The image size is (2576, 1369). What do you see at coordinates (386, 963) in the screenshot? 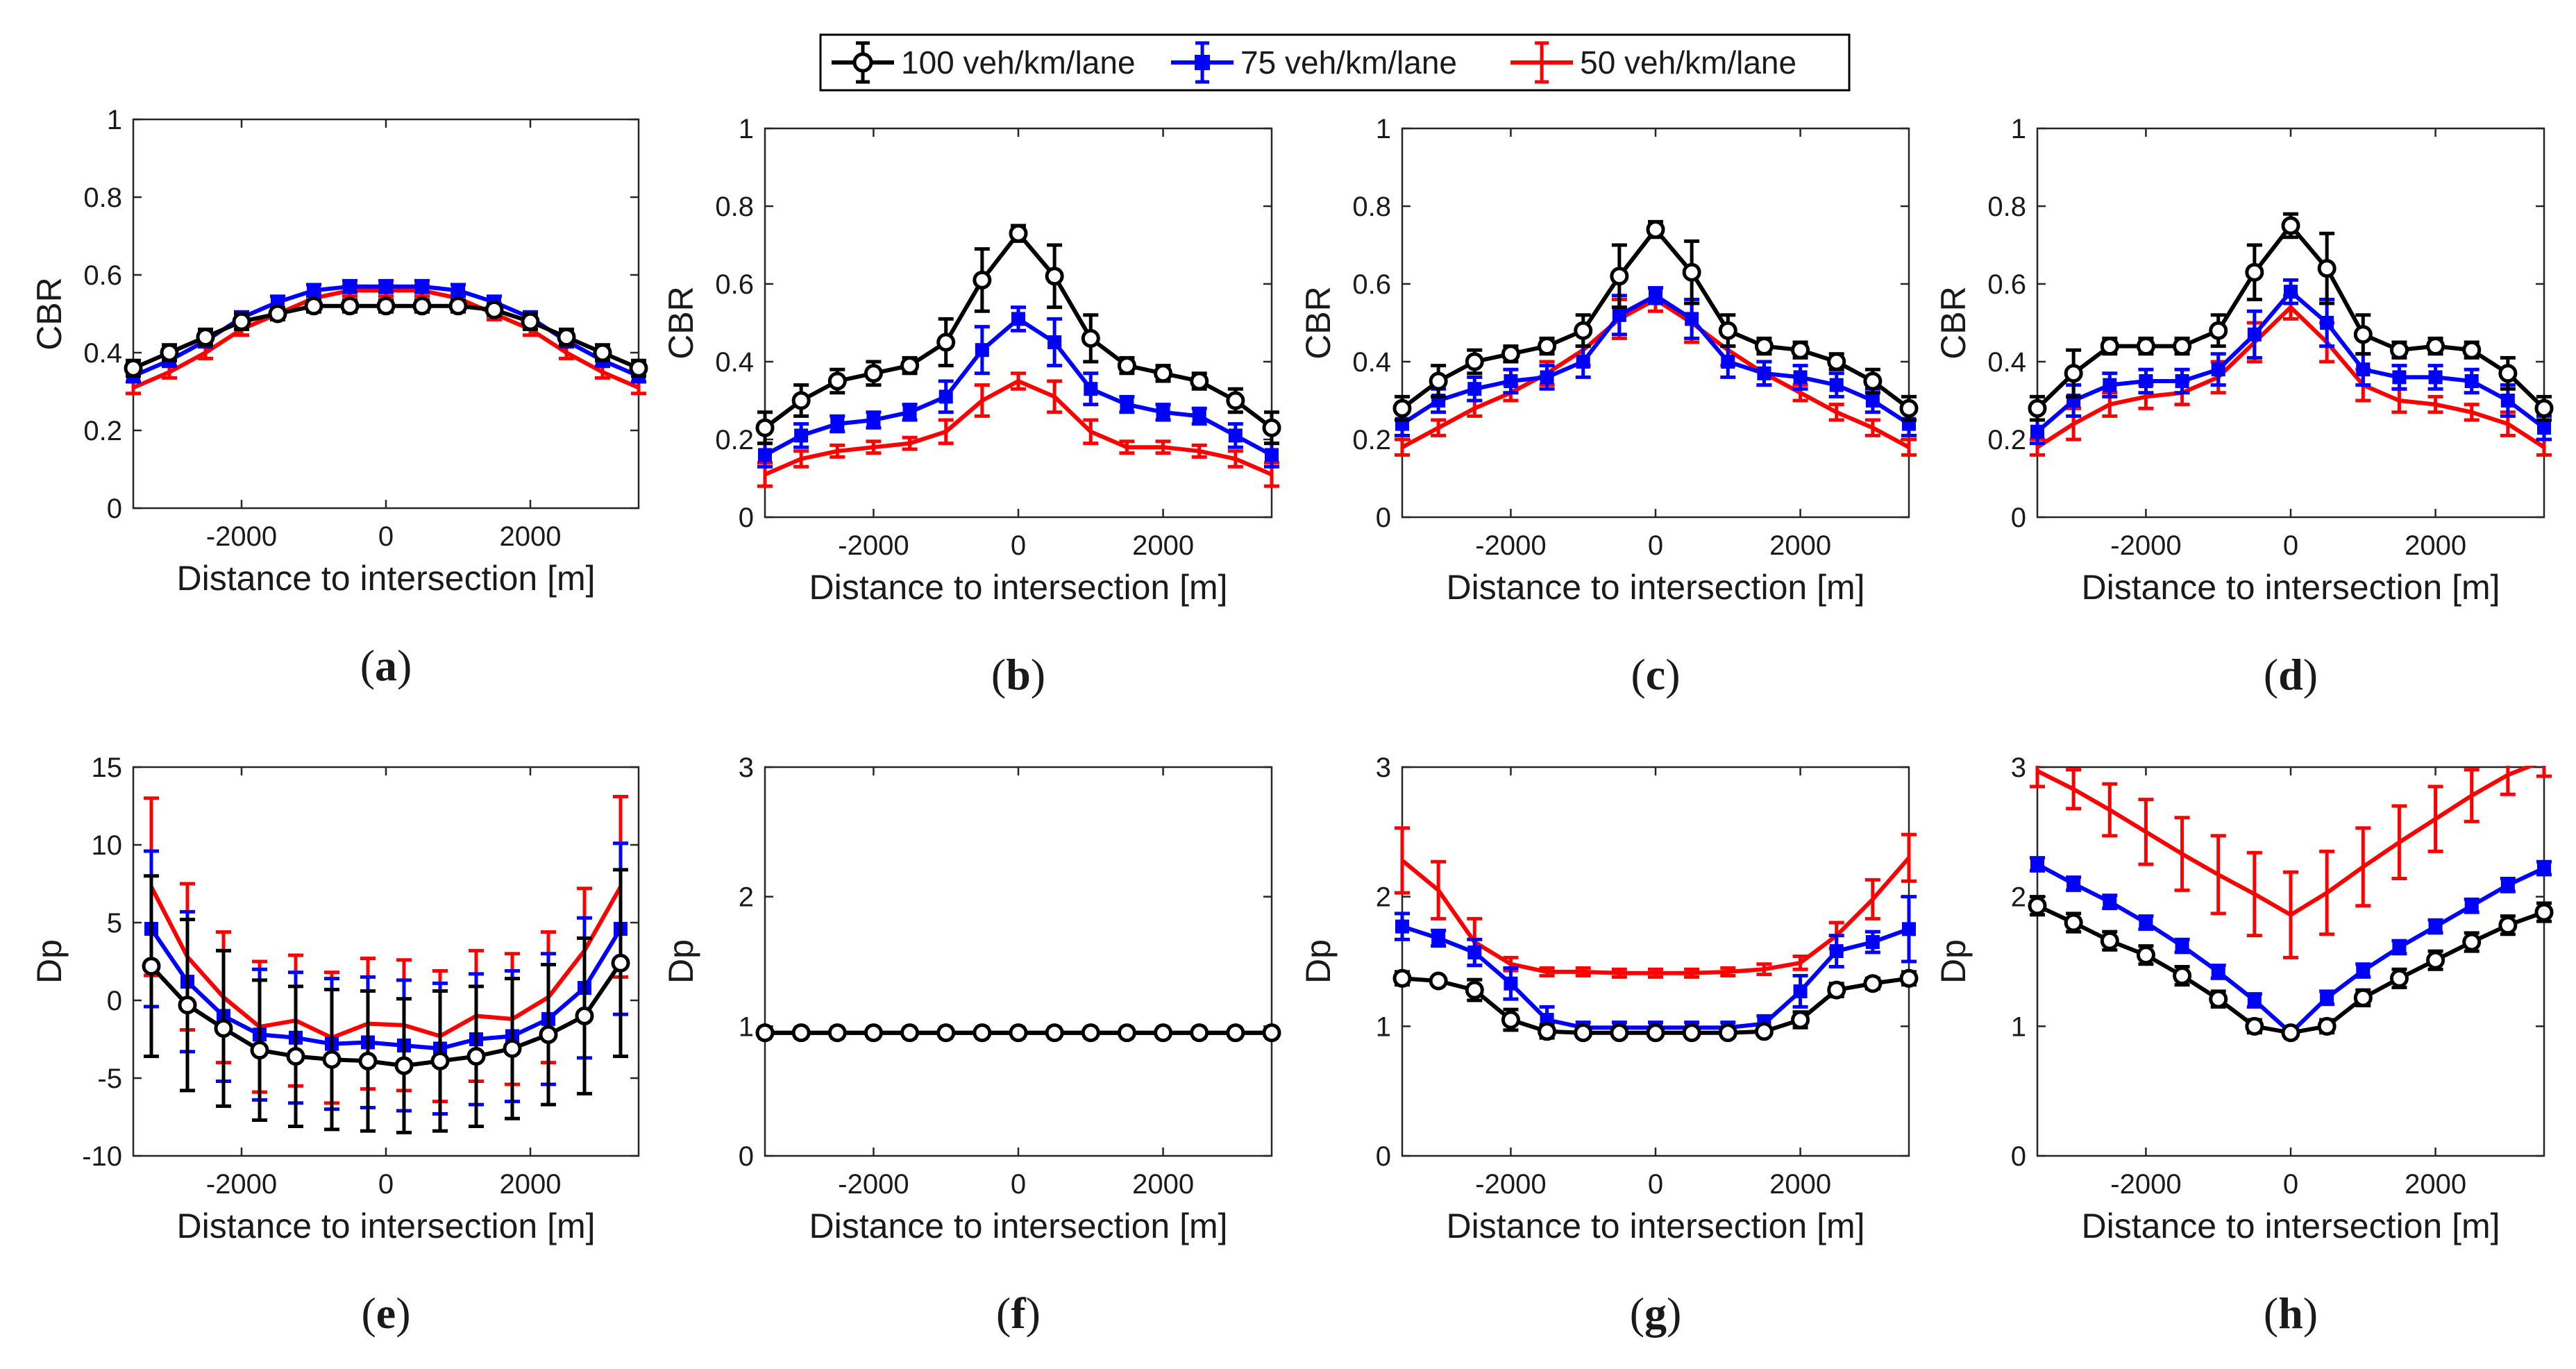
I see `series-line` at bounding box center [386, 963].